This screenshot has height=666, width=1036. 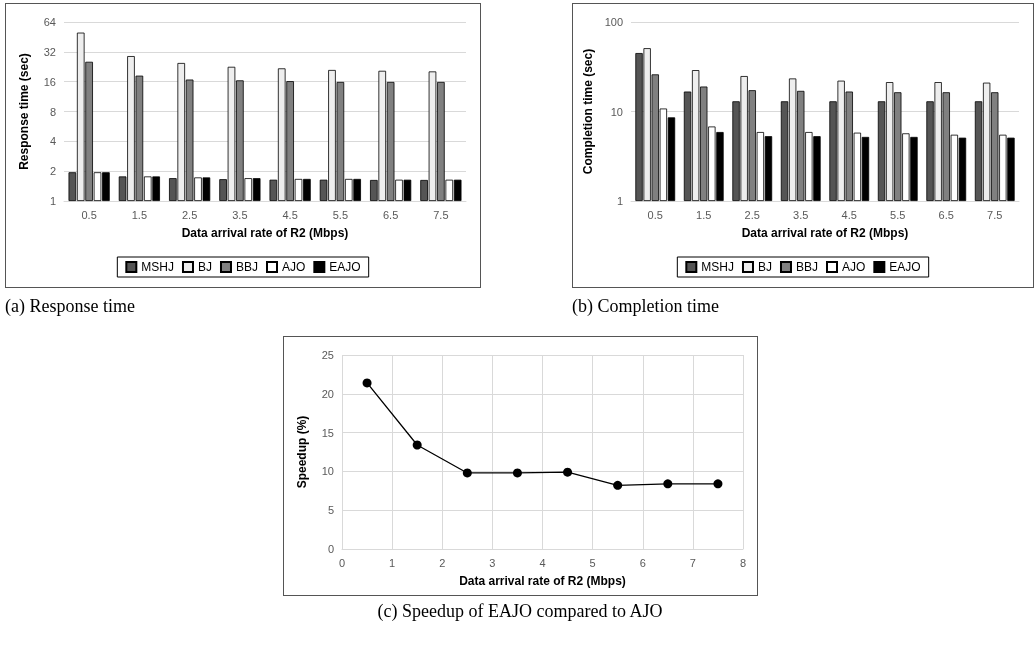 What do you see at coordinates (520, 611) in the screenshot?
I see `text: (c) Speedup of EAJO compared to AJO` at bounding box center [520, 611].